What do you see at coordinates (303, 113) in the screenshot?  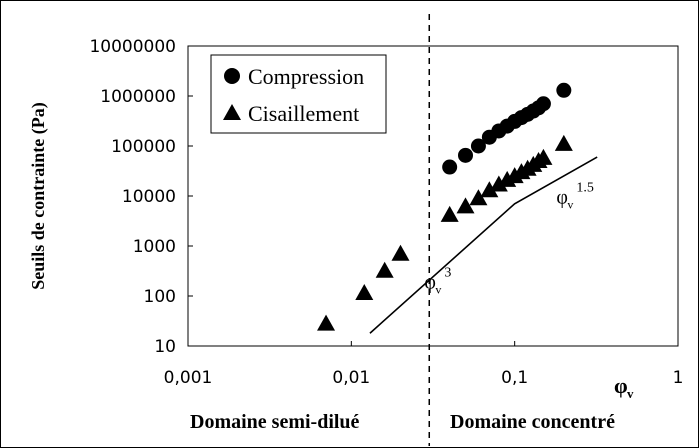 I see `legend-label-cisaillement: Cisaillement` at bounding box center [303, 113].